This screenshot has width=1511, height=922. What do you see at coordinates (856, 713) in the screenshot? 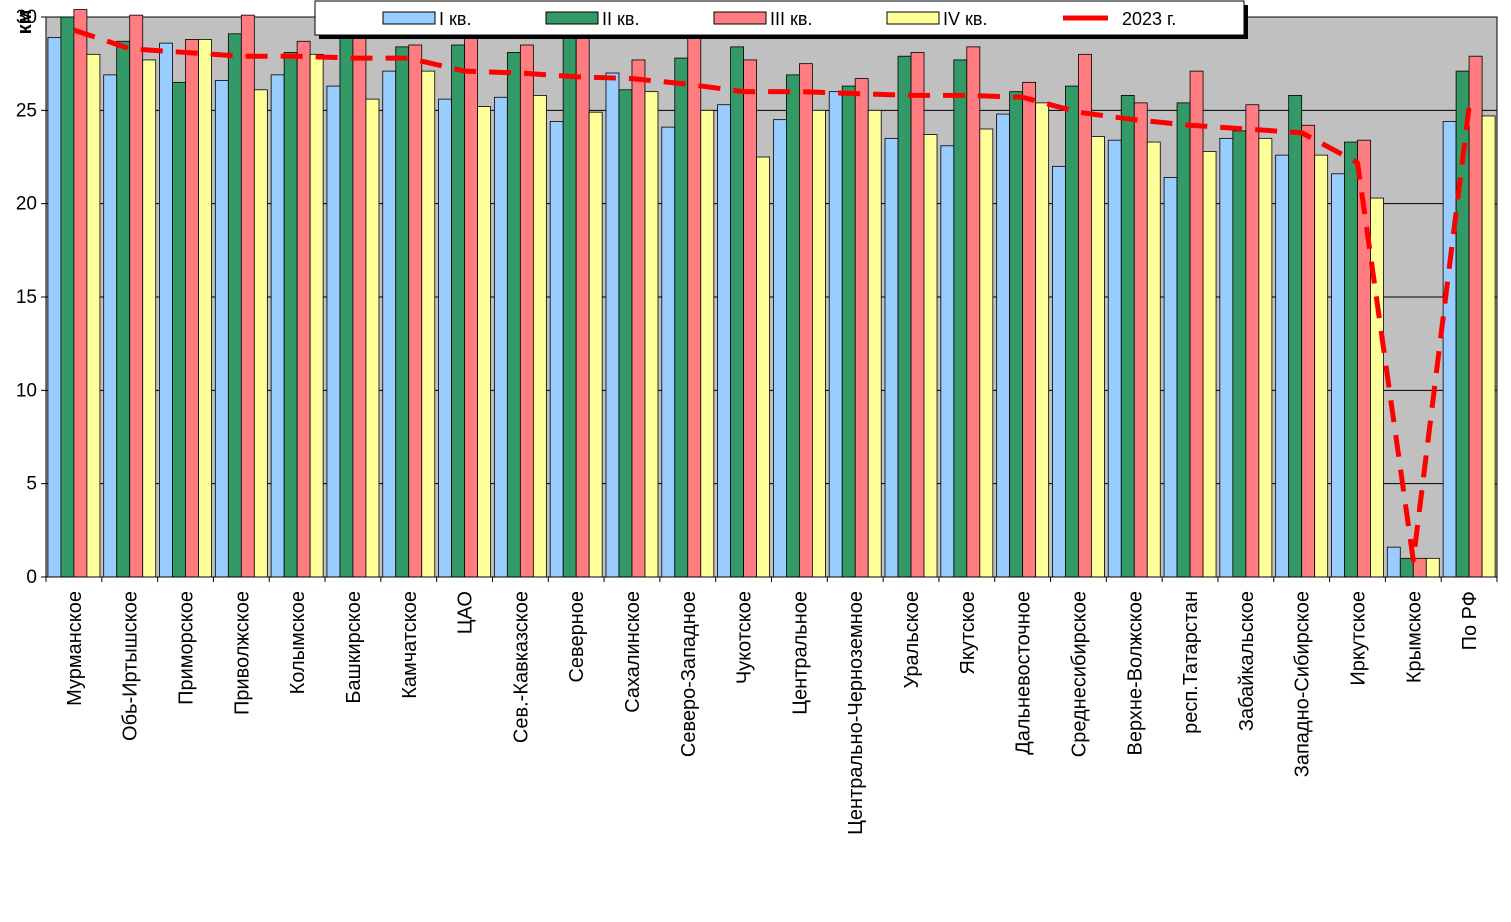
I see `x-category-label: Центрально-Черноземное` at bounding box center [856, 713].